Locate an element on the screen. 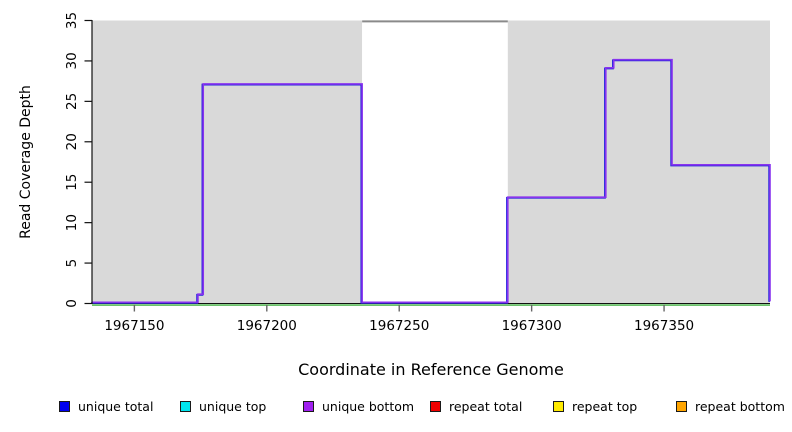  y-tick-label: 0 is located at coordinates (72, 303).